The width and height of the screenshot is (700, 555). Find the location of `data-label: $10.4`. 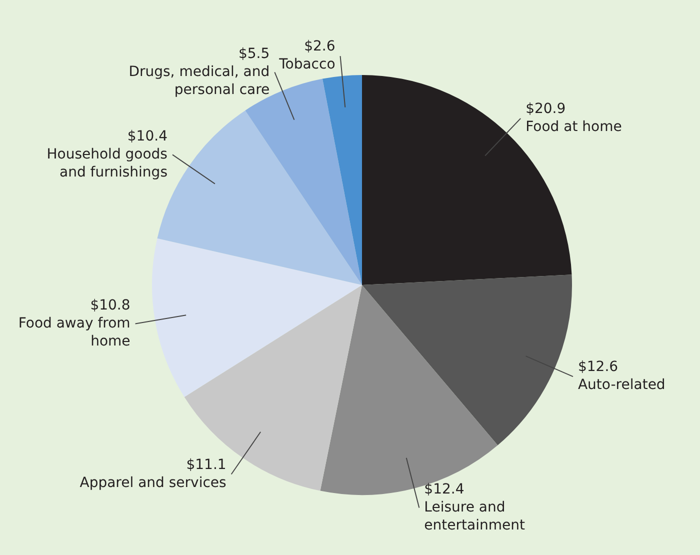

data-label: $10.4 is located at coordinates (147, 136).